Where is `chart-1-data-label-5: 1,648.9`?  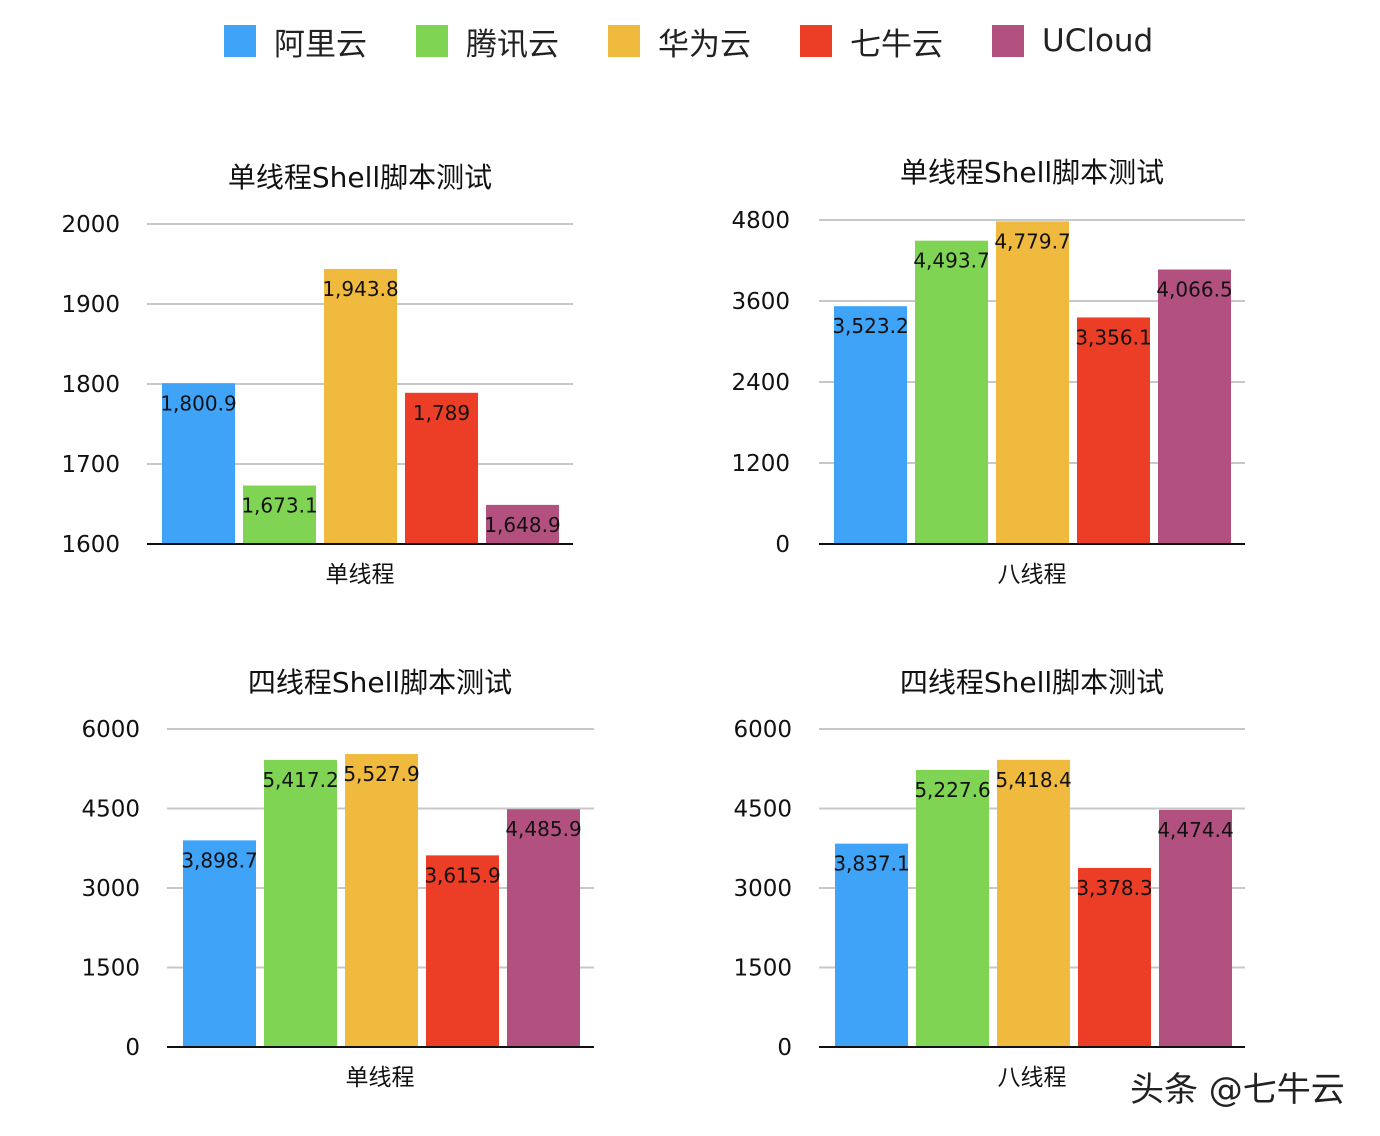
chart-1-data-label-5: 1,648.9 is located at coordinates (522, 525).